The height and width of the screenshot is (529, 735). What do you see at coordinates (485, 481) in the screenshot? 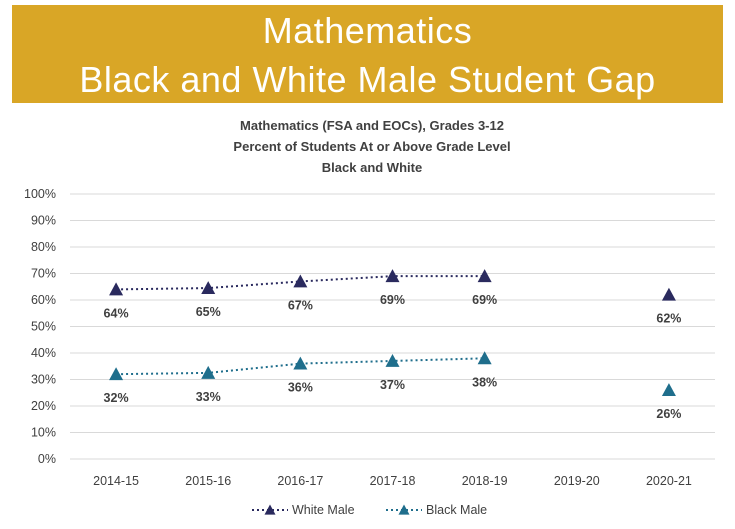
I see `x-tick-label: 2018-19` at bounding box center [485, 481].